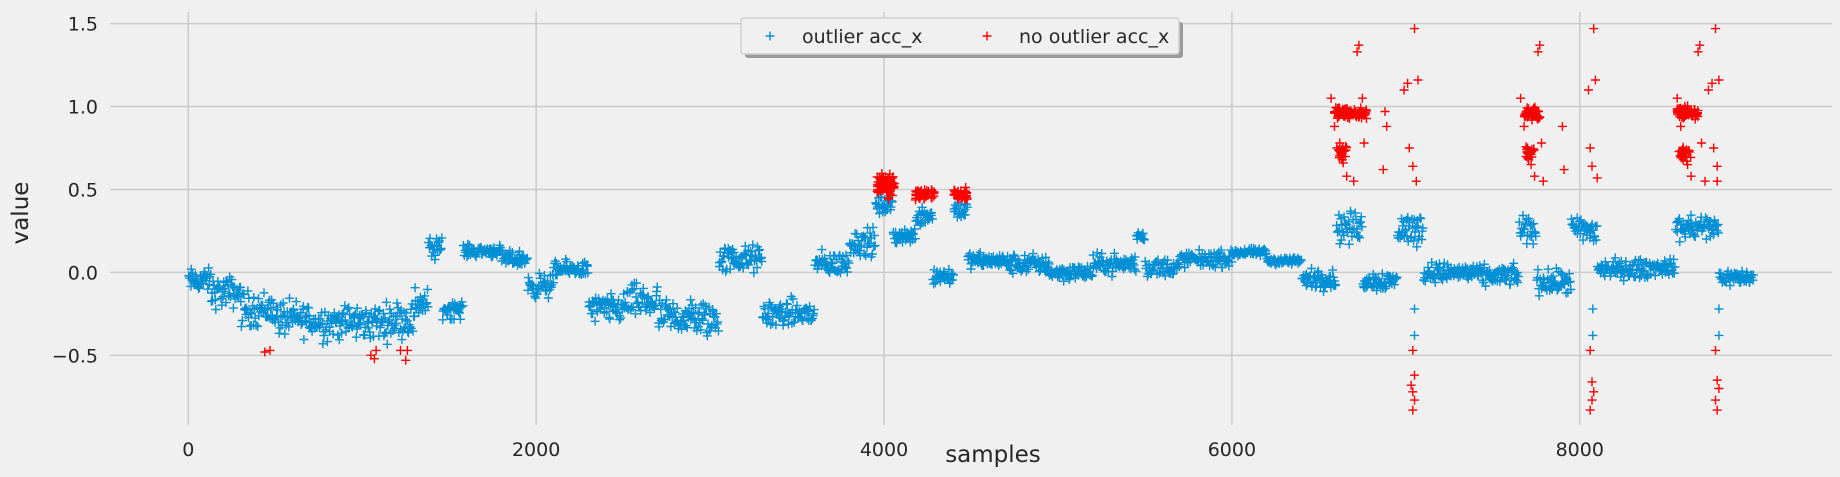  What do you see at coordinates (1094, 37) in the screenshot?
I see `legend-entry-no-outlier: no outlier acc_x` at bounding box center [1094, 37].